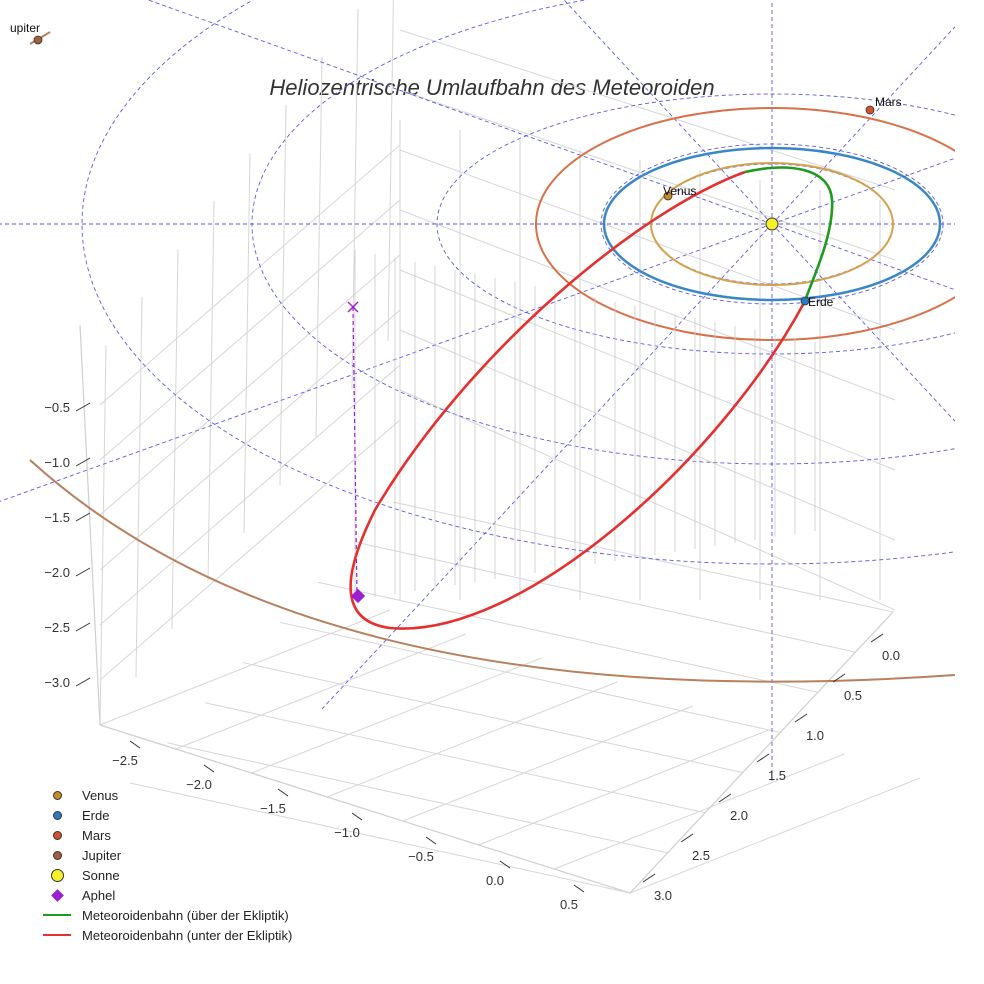 This screenshot has width=984, height=984. I want to click on z-tick-label: −1.0, so click(57, 462).